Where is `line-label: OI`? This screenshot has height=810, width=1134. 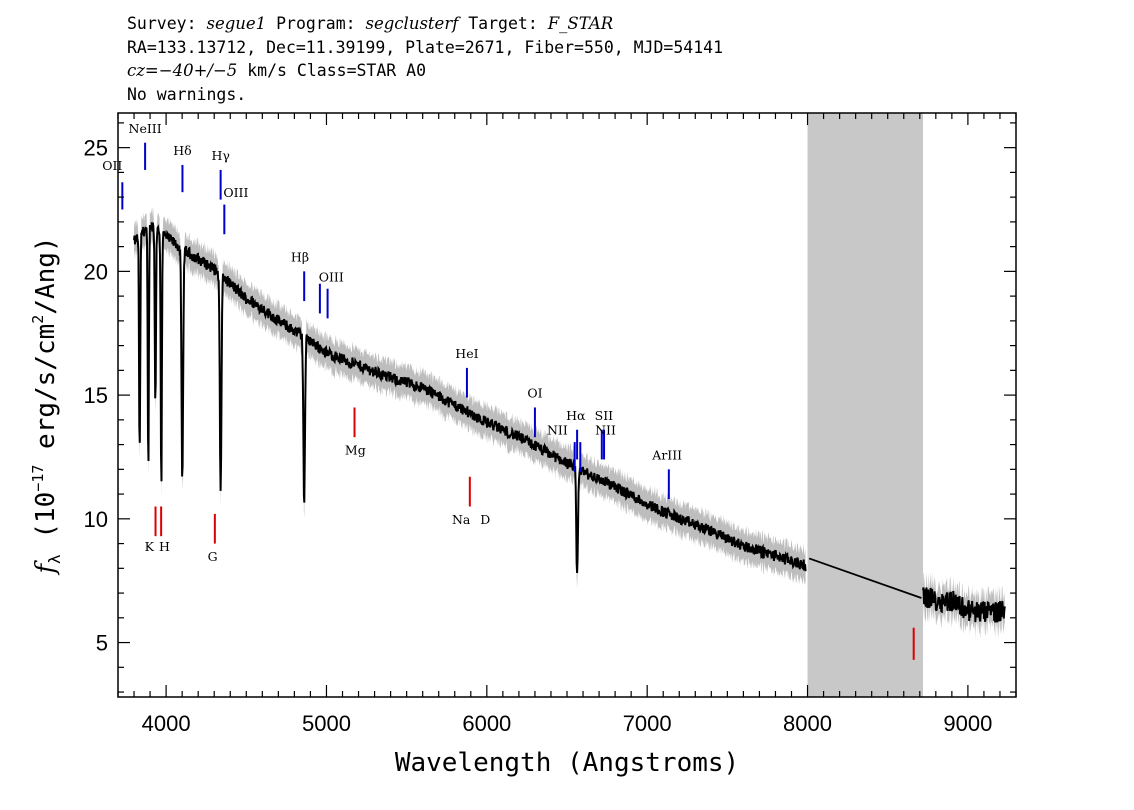 line-label: OI is located at coordinates (534, 393).